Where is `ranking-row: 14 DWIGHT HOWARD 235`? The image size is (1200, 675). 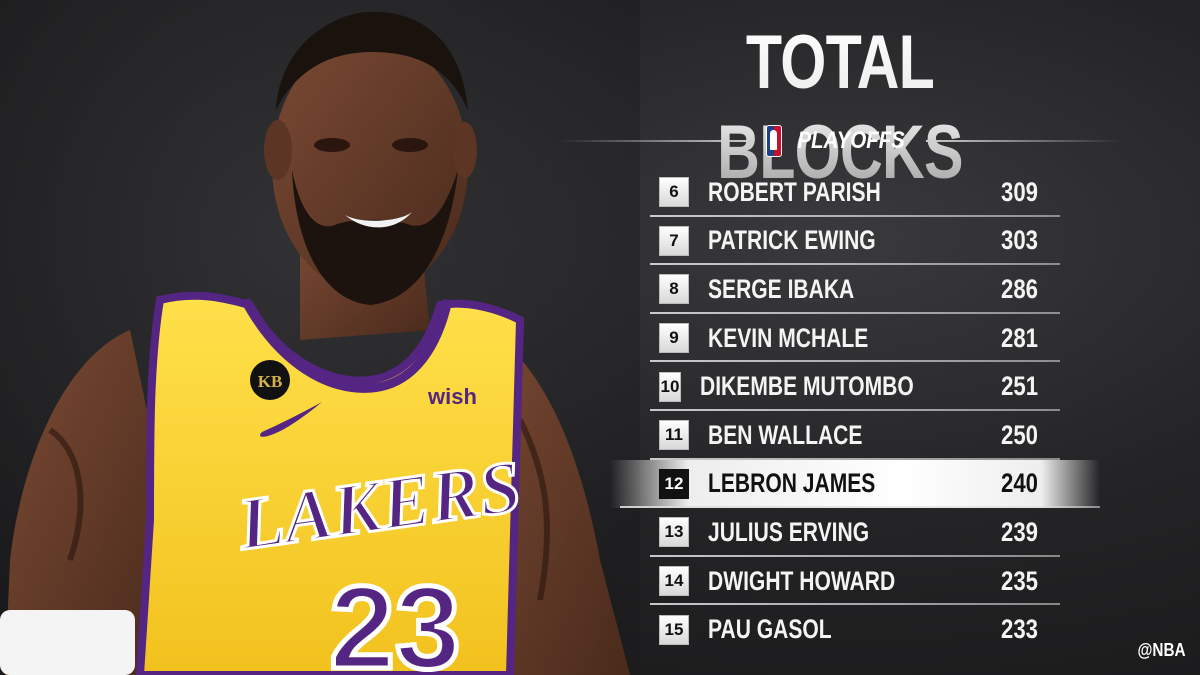
ranking-row: 14 DWIGHT HOWARD 235 is located at coordinates (850, 581).